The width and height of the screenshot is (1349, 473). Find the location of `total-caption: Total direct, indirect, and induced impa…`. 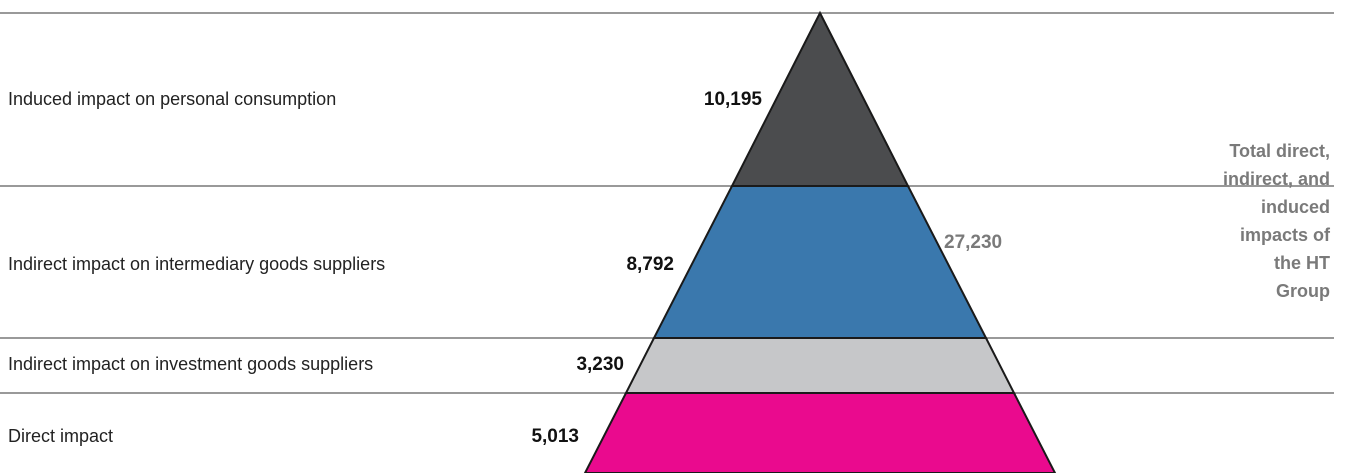

total-caption: Total direct, indirect, and induced impa… is located at coordinates (1276, 221).